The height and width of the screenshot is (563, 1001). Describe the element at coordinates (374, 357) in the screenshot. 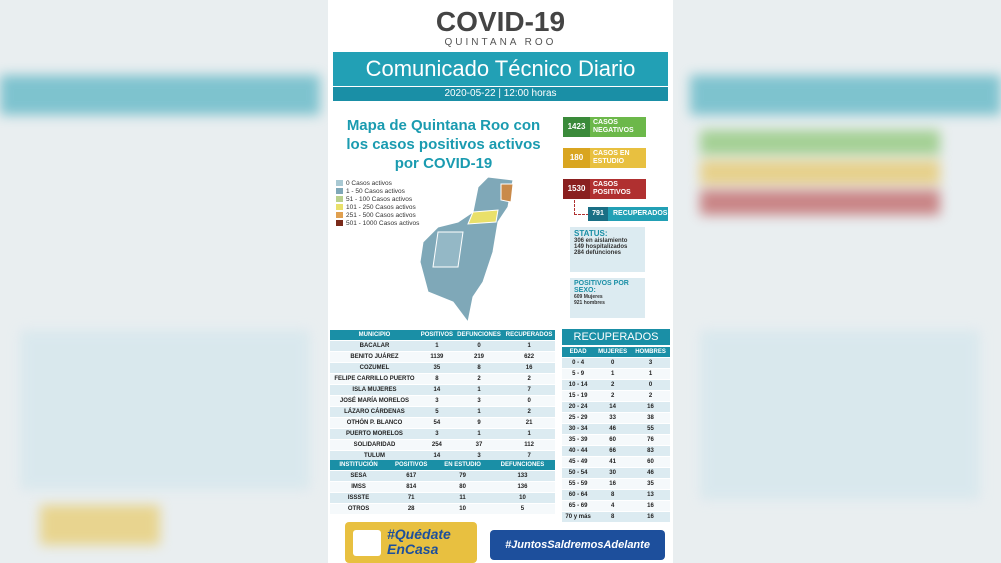

I see `table-cell: BENITO JUÁREZ` at that location.